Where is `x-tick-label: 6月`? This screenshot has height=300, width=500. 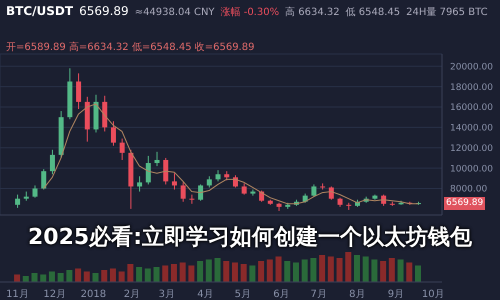
x-tick-label: 6月 is located at coordinates (281, 294).